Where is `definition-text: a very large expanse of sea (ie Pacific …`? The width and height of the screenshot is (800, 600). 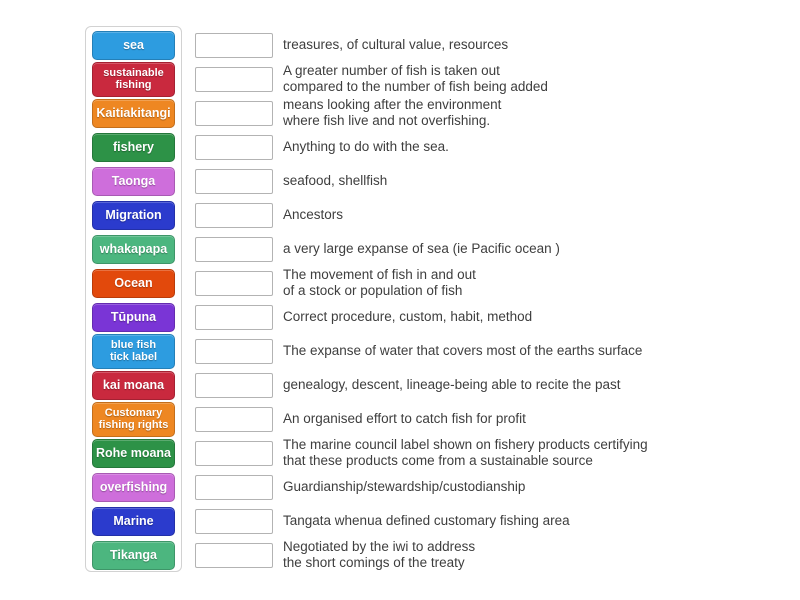
definition-text: a very large expanse of sea (ie Pacific … is located at coordinates (421, 248).